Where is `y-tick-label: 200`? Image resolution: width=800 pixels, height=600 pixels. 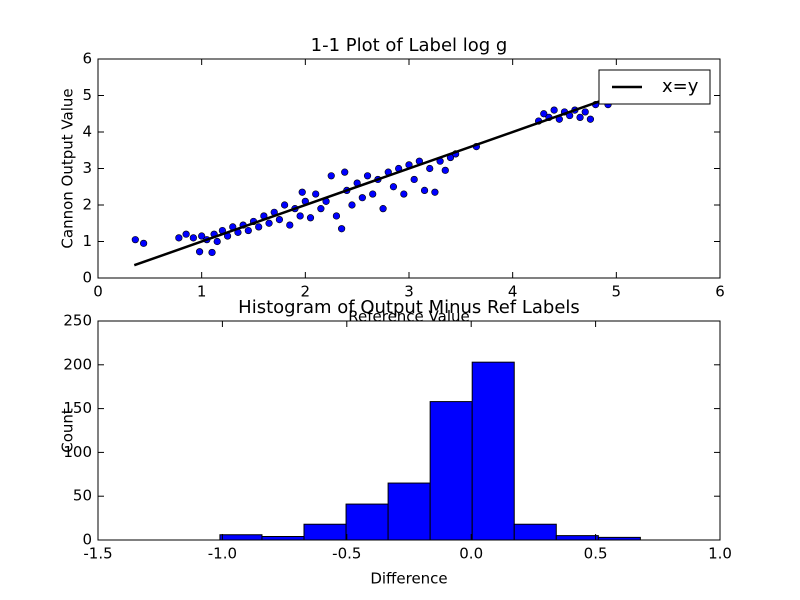
y-tick-label: 200 is located at coordinates (77, 364).